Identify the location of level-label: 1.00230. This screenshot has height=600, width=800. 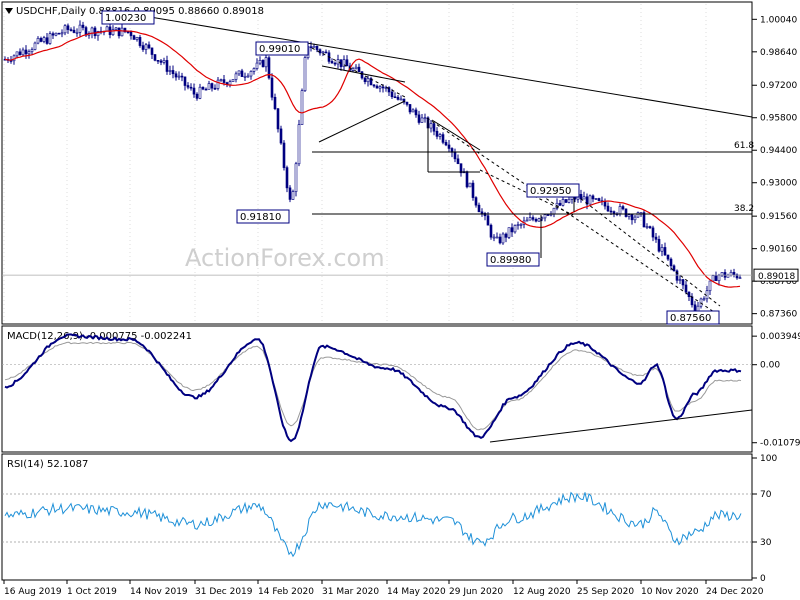
(125, 18).